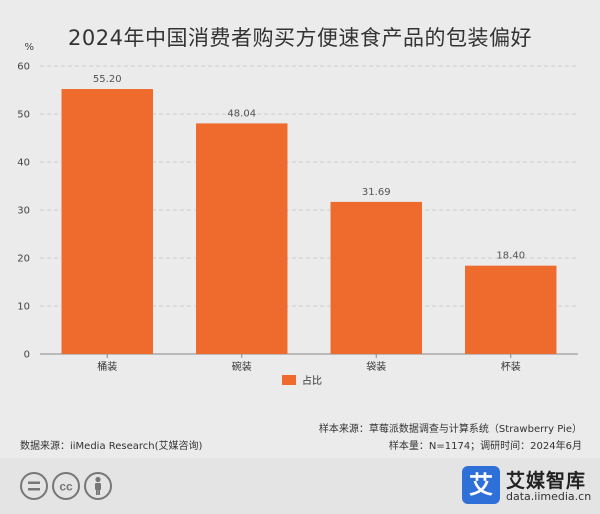  What do you see at coordinates (107, 79) in the screenshot?
I see `data-label: 55.20` at bounding box center [107, 79].